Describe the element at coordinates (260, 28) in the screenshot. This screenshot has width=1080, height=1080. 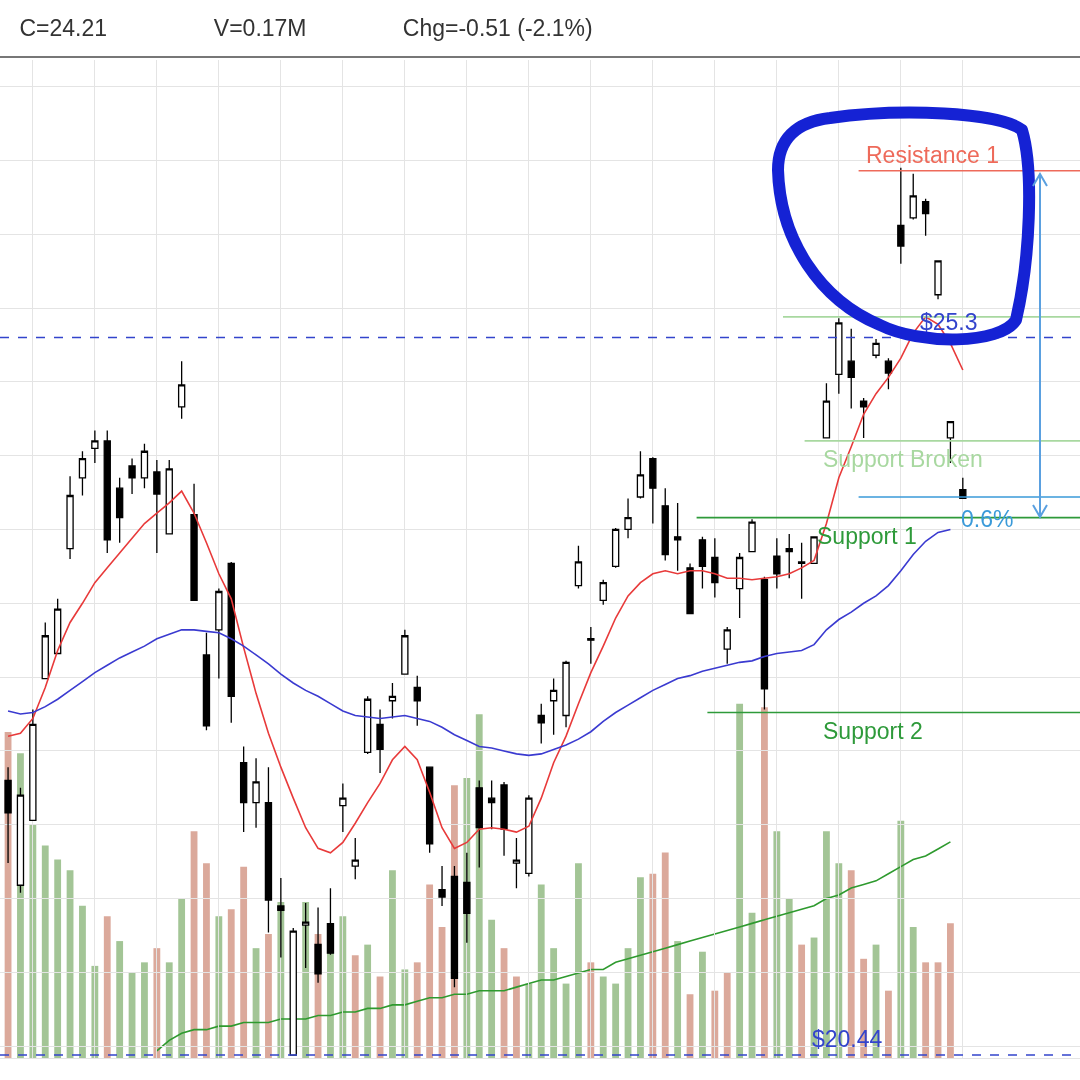
I see `text: V=0.17M` at that location.